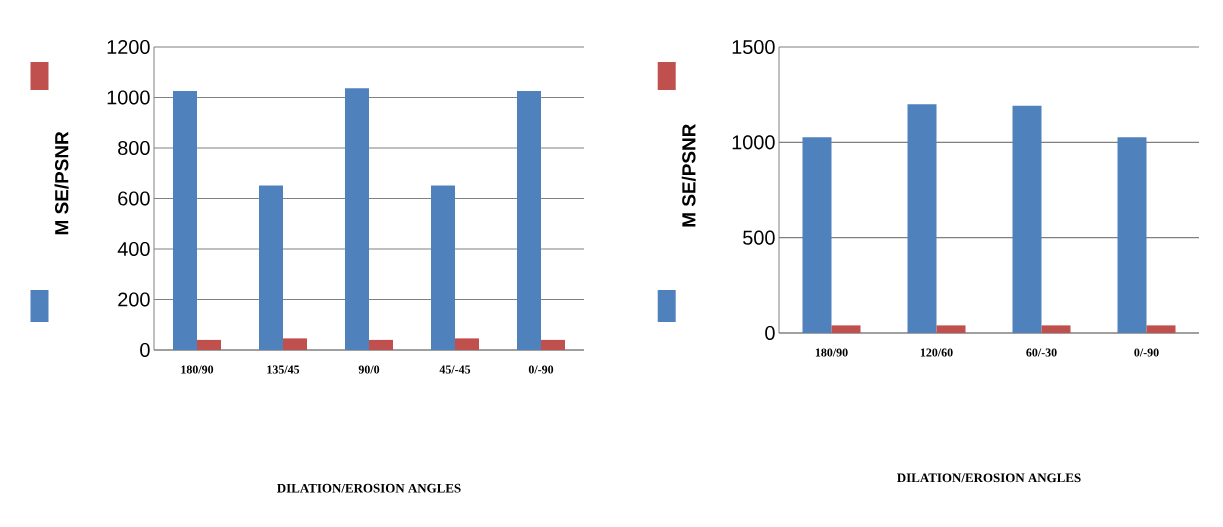 The image size is (1223, 527). Describe the element at coordinates (1041, 352) in the screenshot. I see `x-tick-label: 60/-30` at that location.